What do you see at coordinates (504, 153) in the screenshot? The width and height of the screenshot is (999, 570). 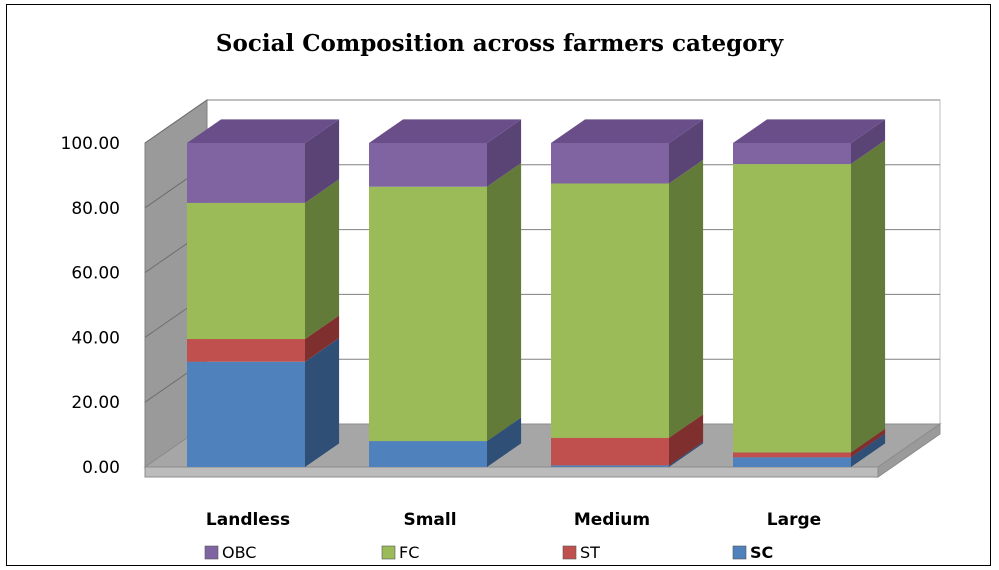 I see `bar-side-obc-small` at bounding box center [504, 153].